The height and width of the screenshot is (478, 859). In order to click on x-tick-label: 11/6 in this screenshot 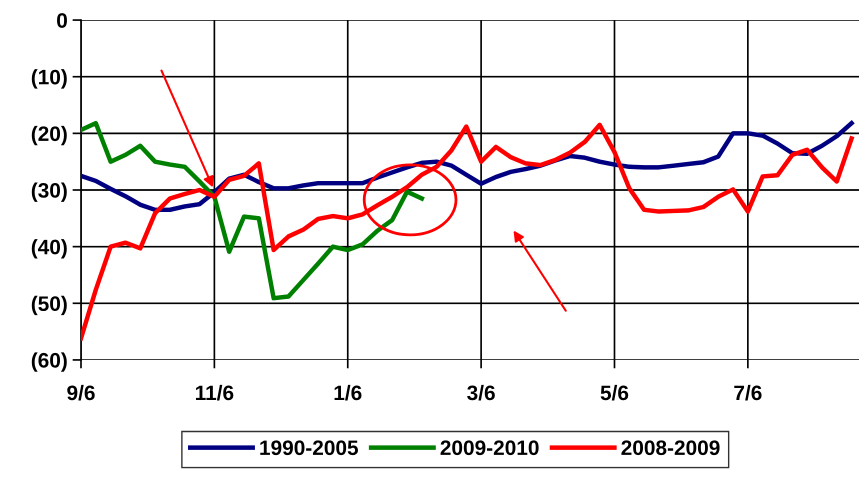, I will do `click(215, 392)`.